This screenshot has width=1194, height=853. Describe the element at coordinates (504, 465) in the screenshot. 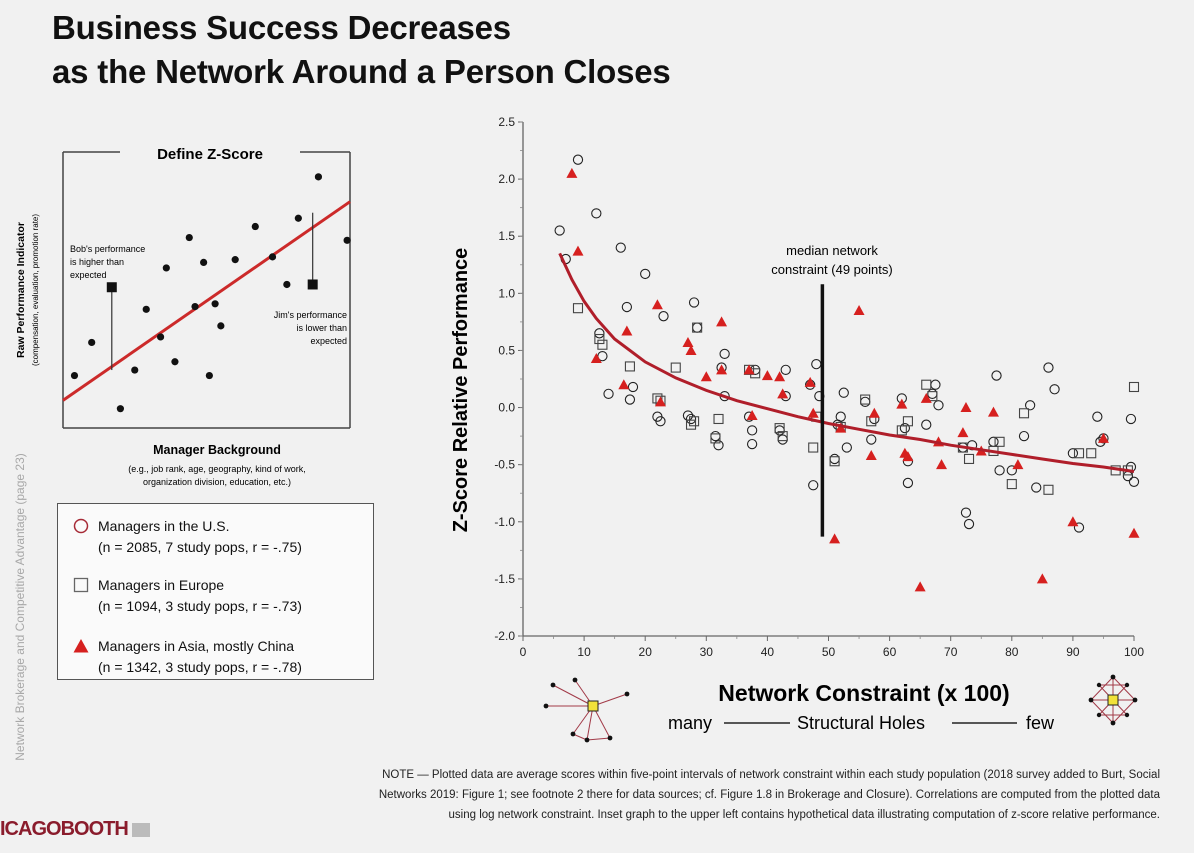

I see `y-tick-label: -0.5` at that location.